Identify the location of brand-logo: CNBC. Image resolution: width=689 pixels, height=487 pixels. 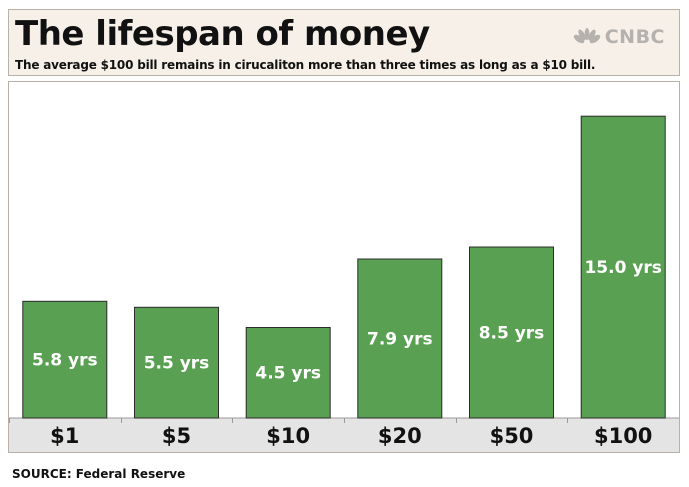
(619, 37).